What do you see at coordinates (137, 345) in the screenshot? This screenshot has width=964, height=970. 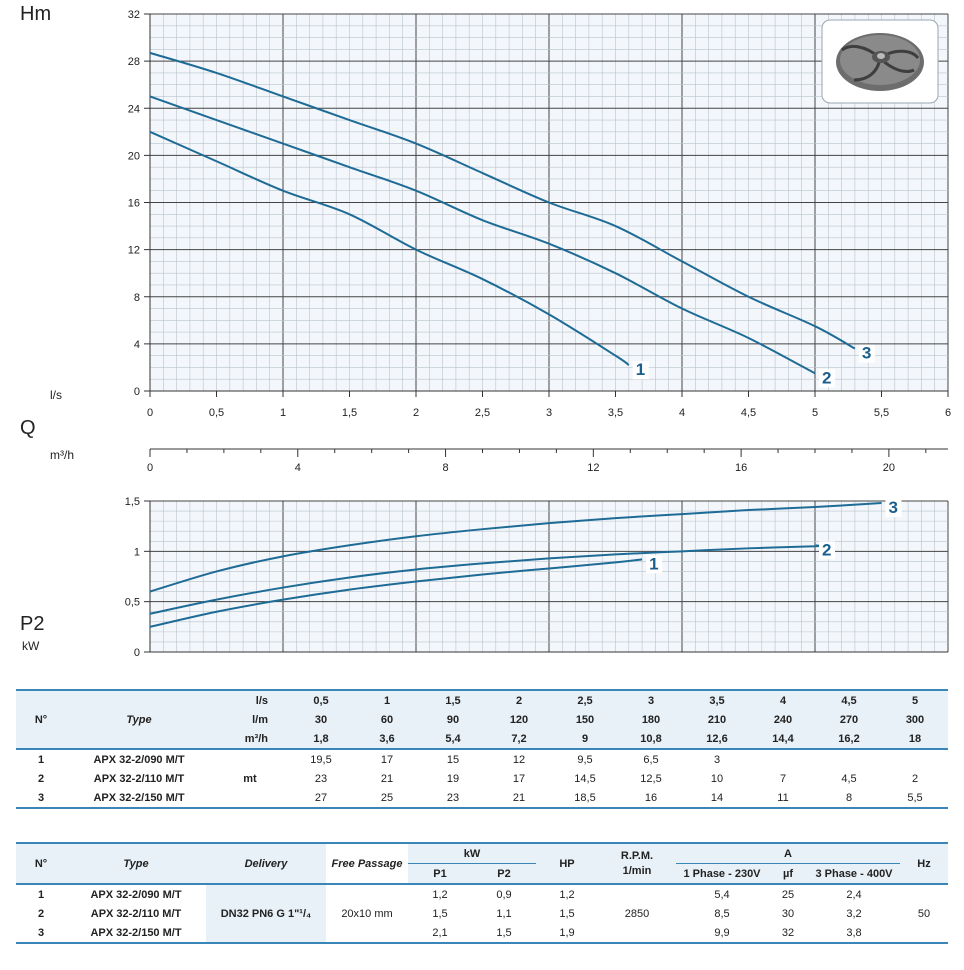 I see `y-tick-label: 4` at bounding box center [137, 345].